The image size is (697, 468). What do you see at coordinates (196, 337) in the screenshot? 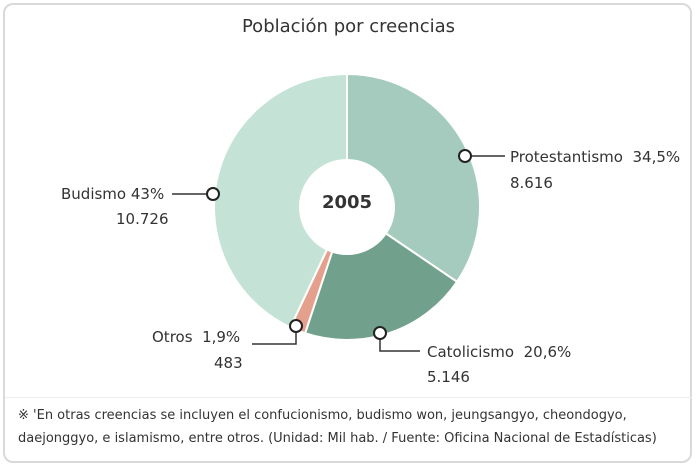
I see `otros-label: Otros 1,9%` at bounding box center [196, 337].